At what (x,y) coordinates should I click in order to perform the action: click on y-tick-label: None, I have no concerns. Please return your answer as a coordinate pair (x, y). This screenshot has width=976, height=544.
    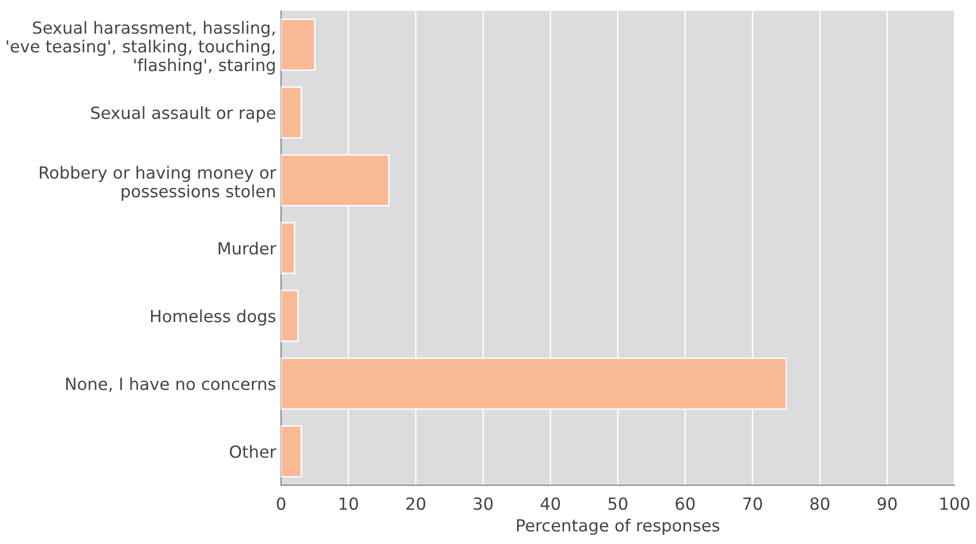
    Looking at the image, I should click on (171, 384).